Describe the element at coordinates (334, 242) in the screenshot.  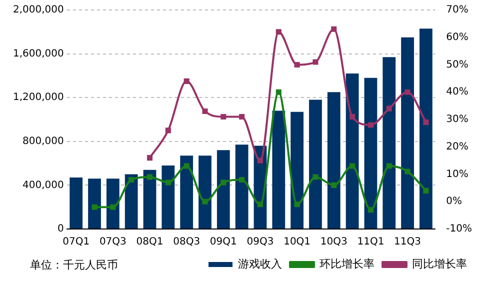
I see `x-tick-label: 10Q3` at that location.